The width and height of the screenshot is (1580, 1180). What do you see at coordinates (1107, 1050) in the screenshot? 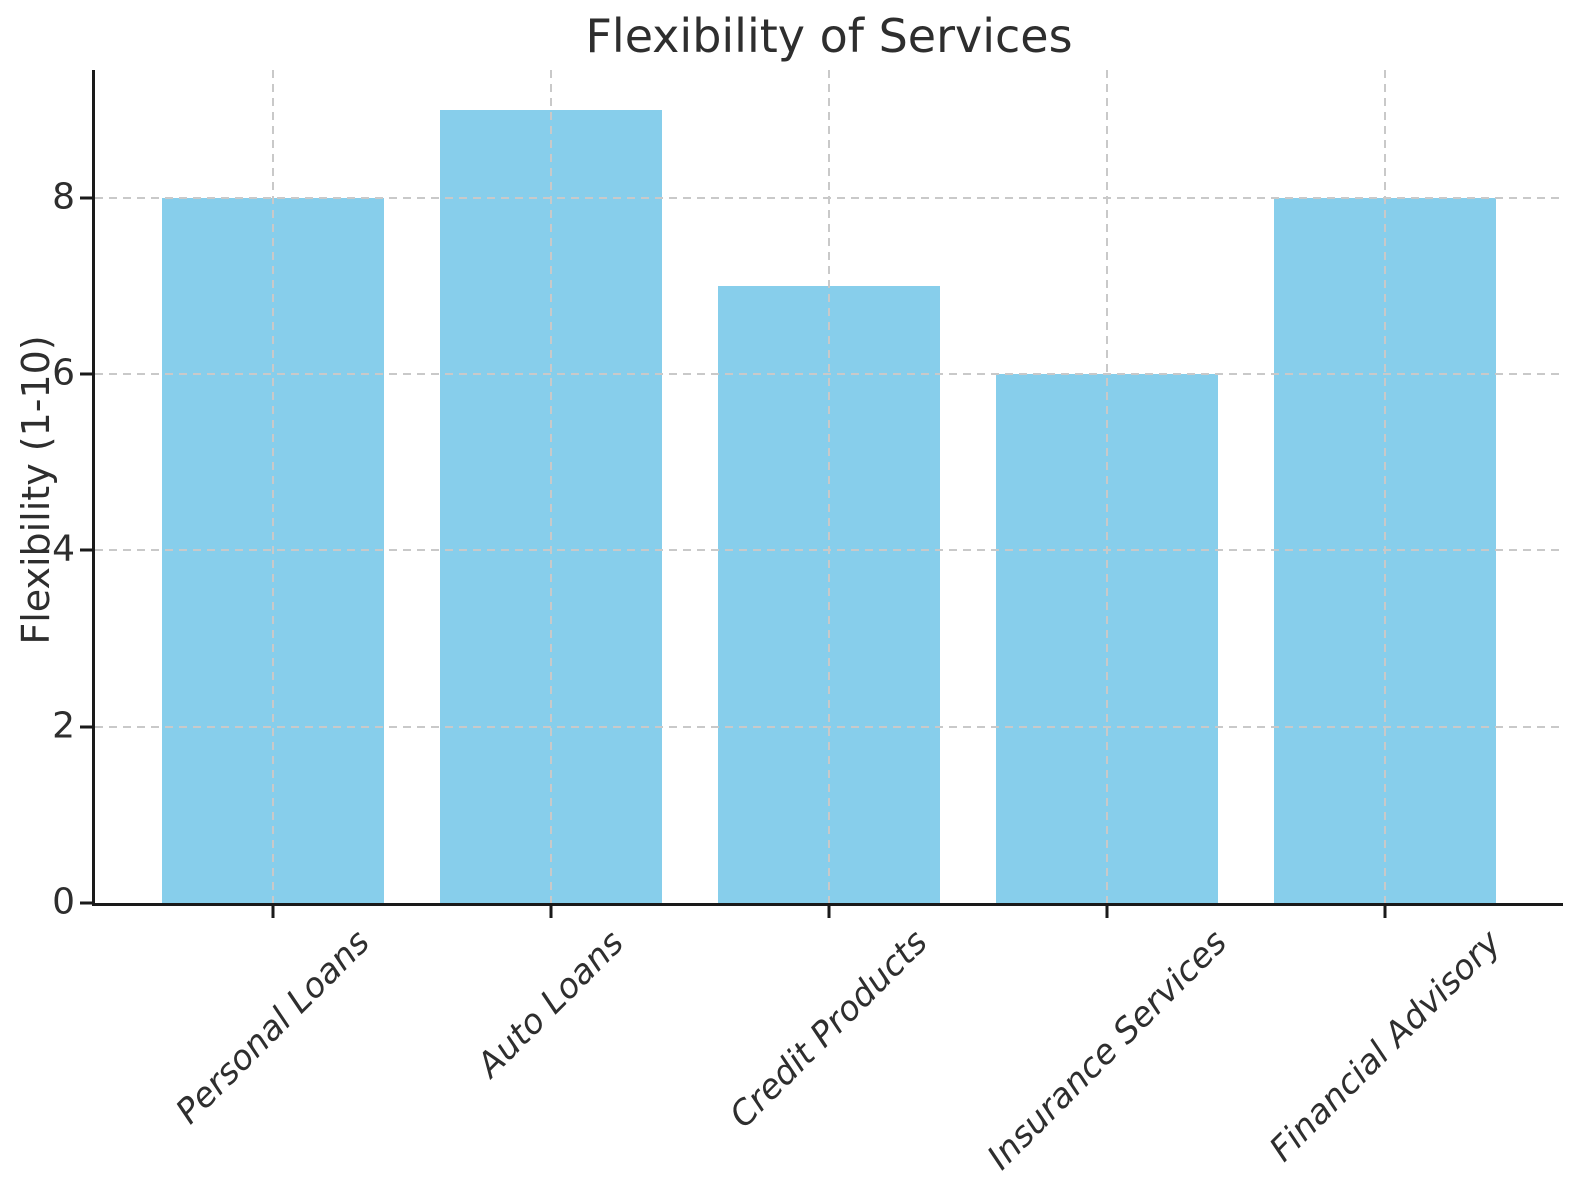
I see `x-tick-label-text: Insurance Services` at bounding box center [1107, 1050].